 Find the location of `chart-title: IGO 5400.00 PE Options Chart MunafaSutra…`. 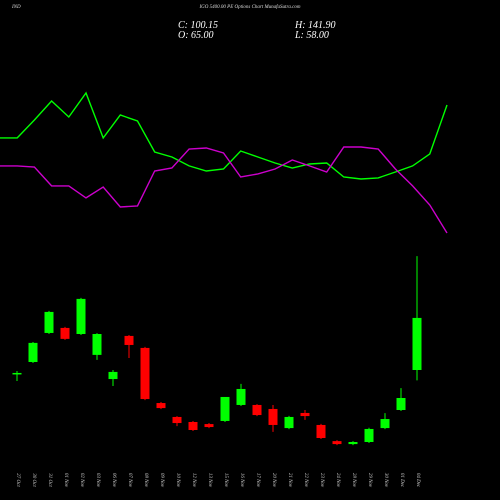

chart-title: IGO 5400.00 PE Options Chart MunafaSutra… is located at coordinates (250, 7).